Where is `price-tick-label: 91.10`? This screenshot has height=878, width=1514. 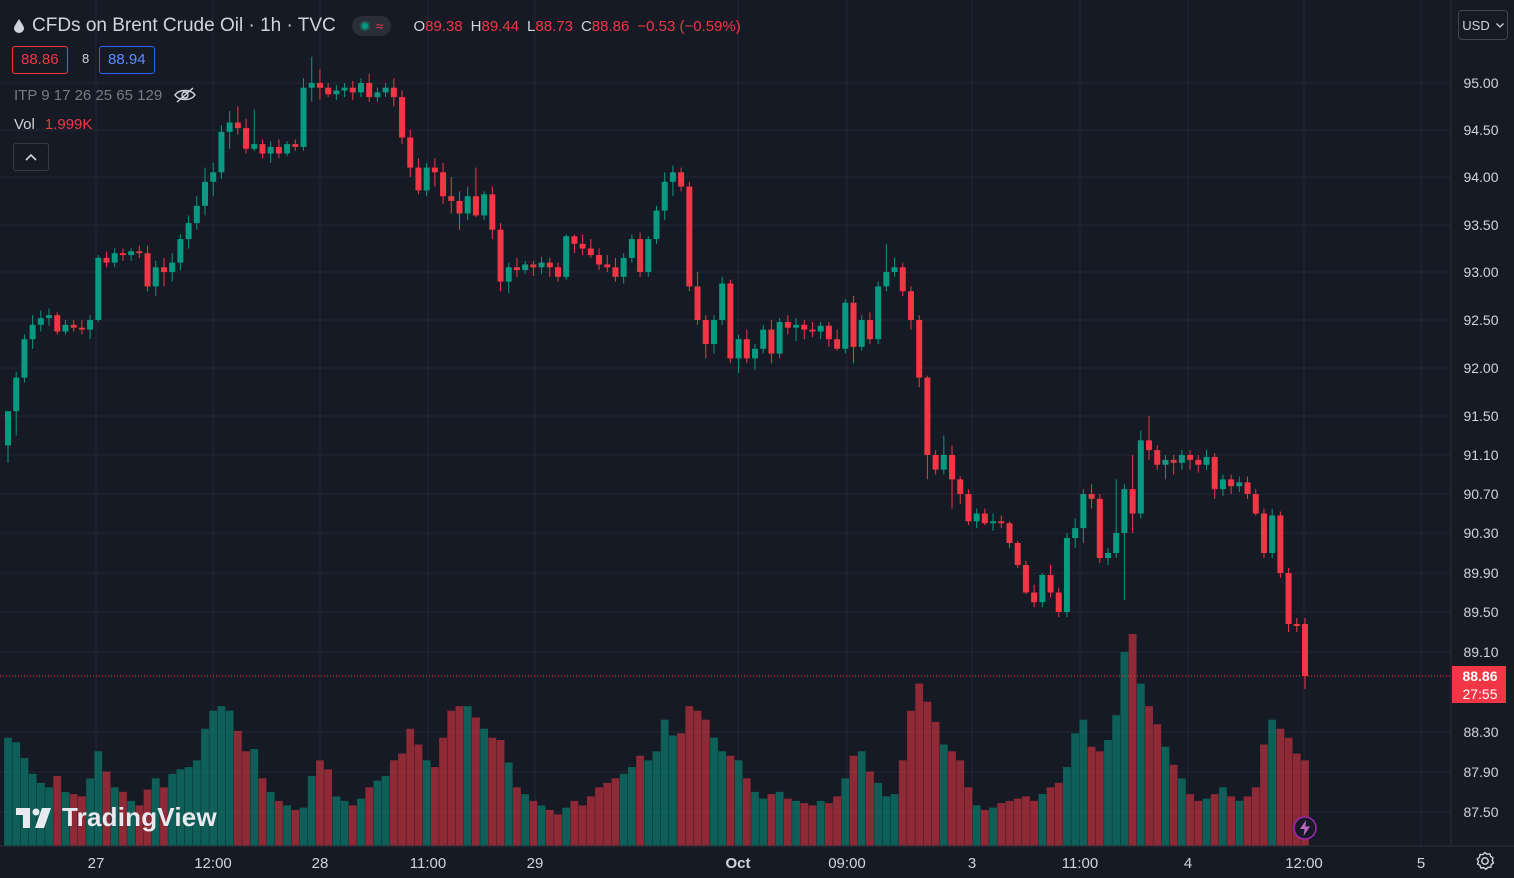 price-tick-label: 91.10 is located at coordinates (1480, 455).